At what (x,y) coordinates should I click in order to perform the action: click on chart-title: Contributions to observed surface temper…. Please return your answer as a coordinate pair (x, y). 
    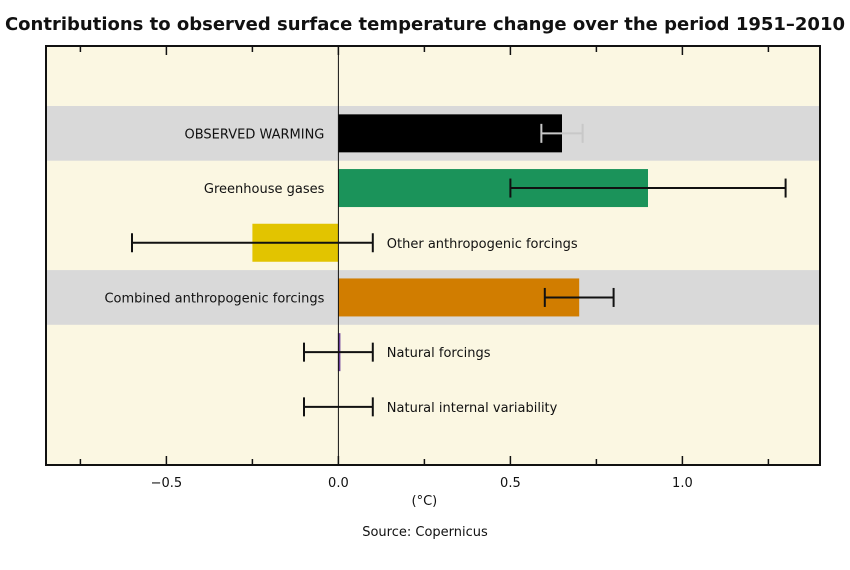
    Looking at the image, I should click on (425, 24).